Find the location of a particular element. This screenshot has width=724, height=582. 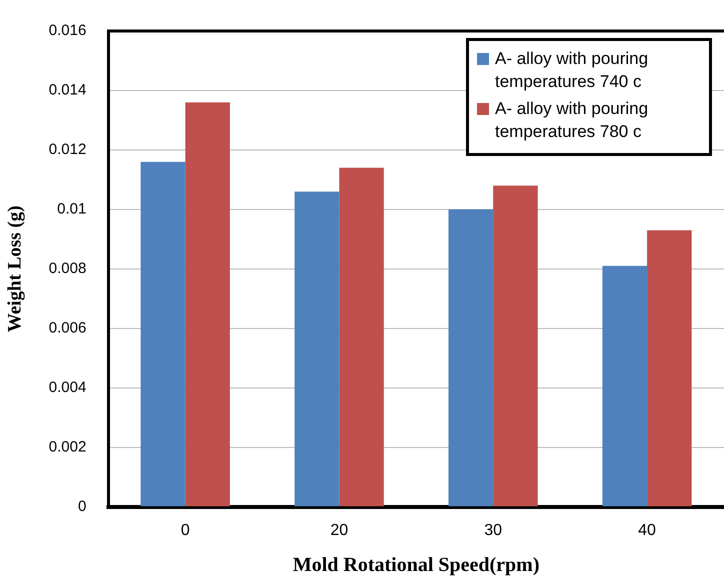

legend-label: A- alloy with pouring temperatures 780 c is located at coordinates (572, 120).